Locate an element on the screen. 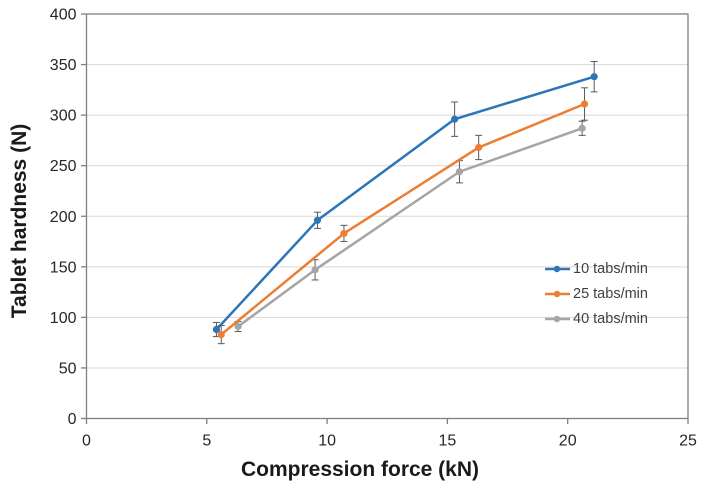 The height and width of the screenshot is (498, 720). y-tick-label: 100 is located at coordinates (63, 318).